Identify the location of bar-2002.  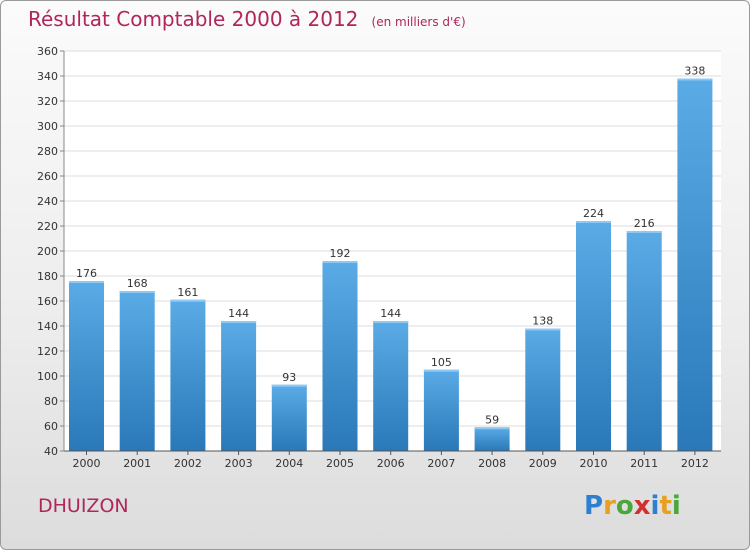
(188, 375).